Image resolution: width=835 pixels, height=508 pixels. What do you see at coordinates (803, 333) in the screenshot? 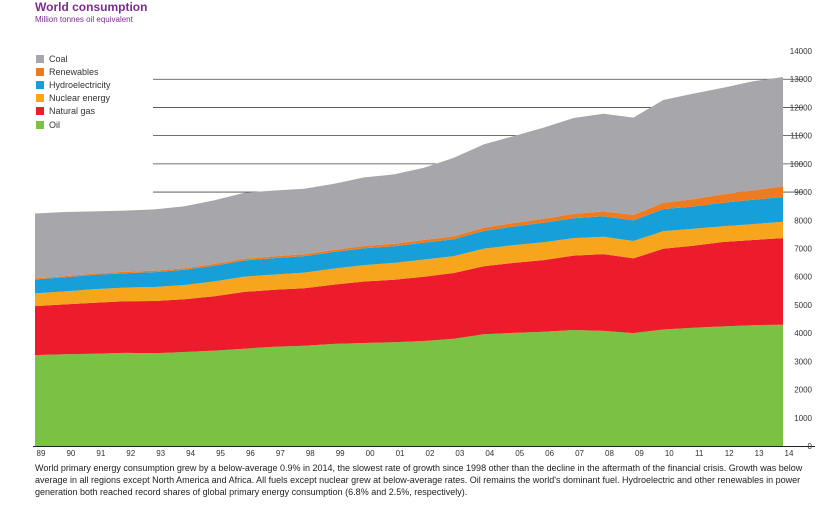
I see `y-tick-label: 4000` at bounding box center [803, 333].